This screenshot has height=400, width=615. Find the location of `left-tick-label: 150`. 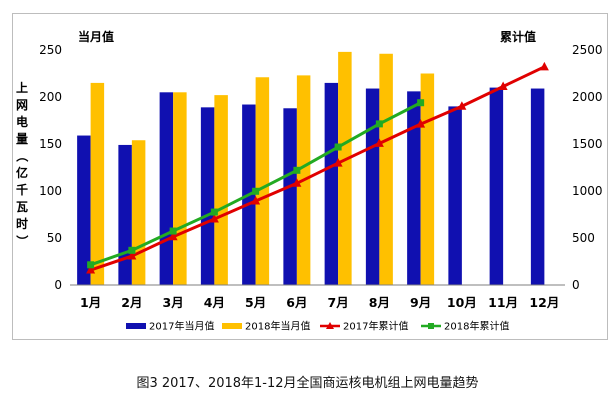

left-tick-label: 150 is located at coordinates (50, 144).